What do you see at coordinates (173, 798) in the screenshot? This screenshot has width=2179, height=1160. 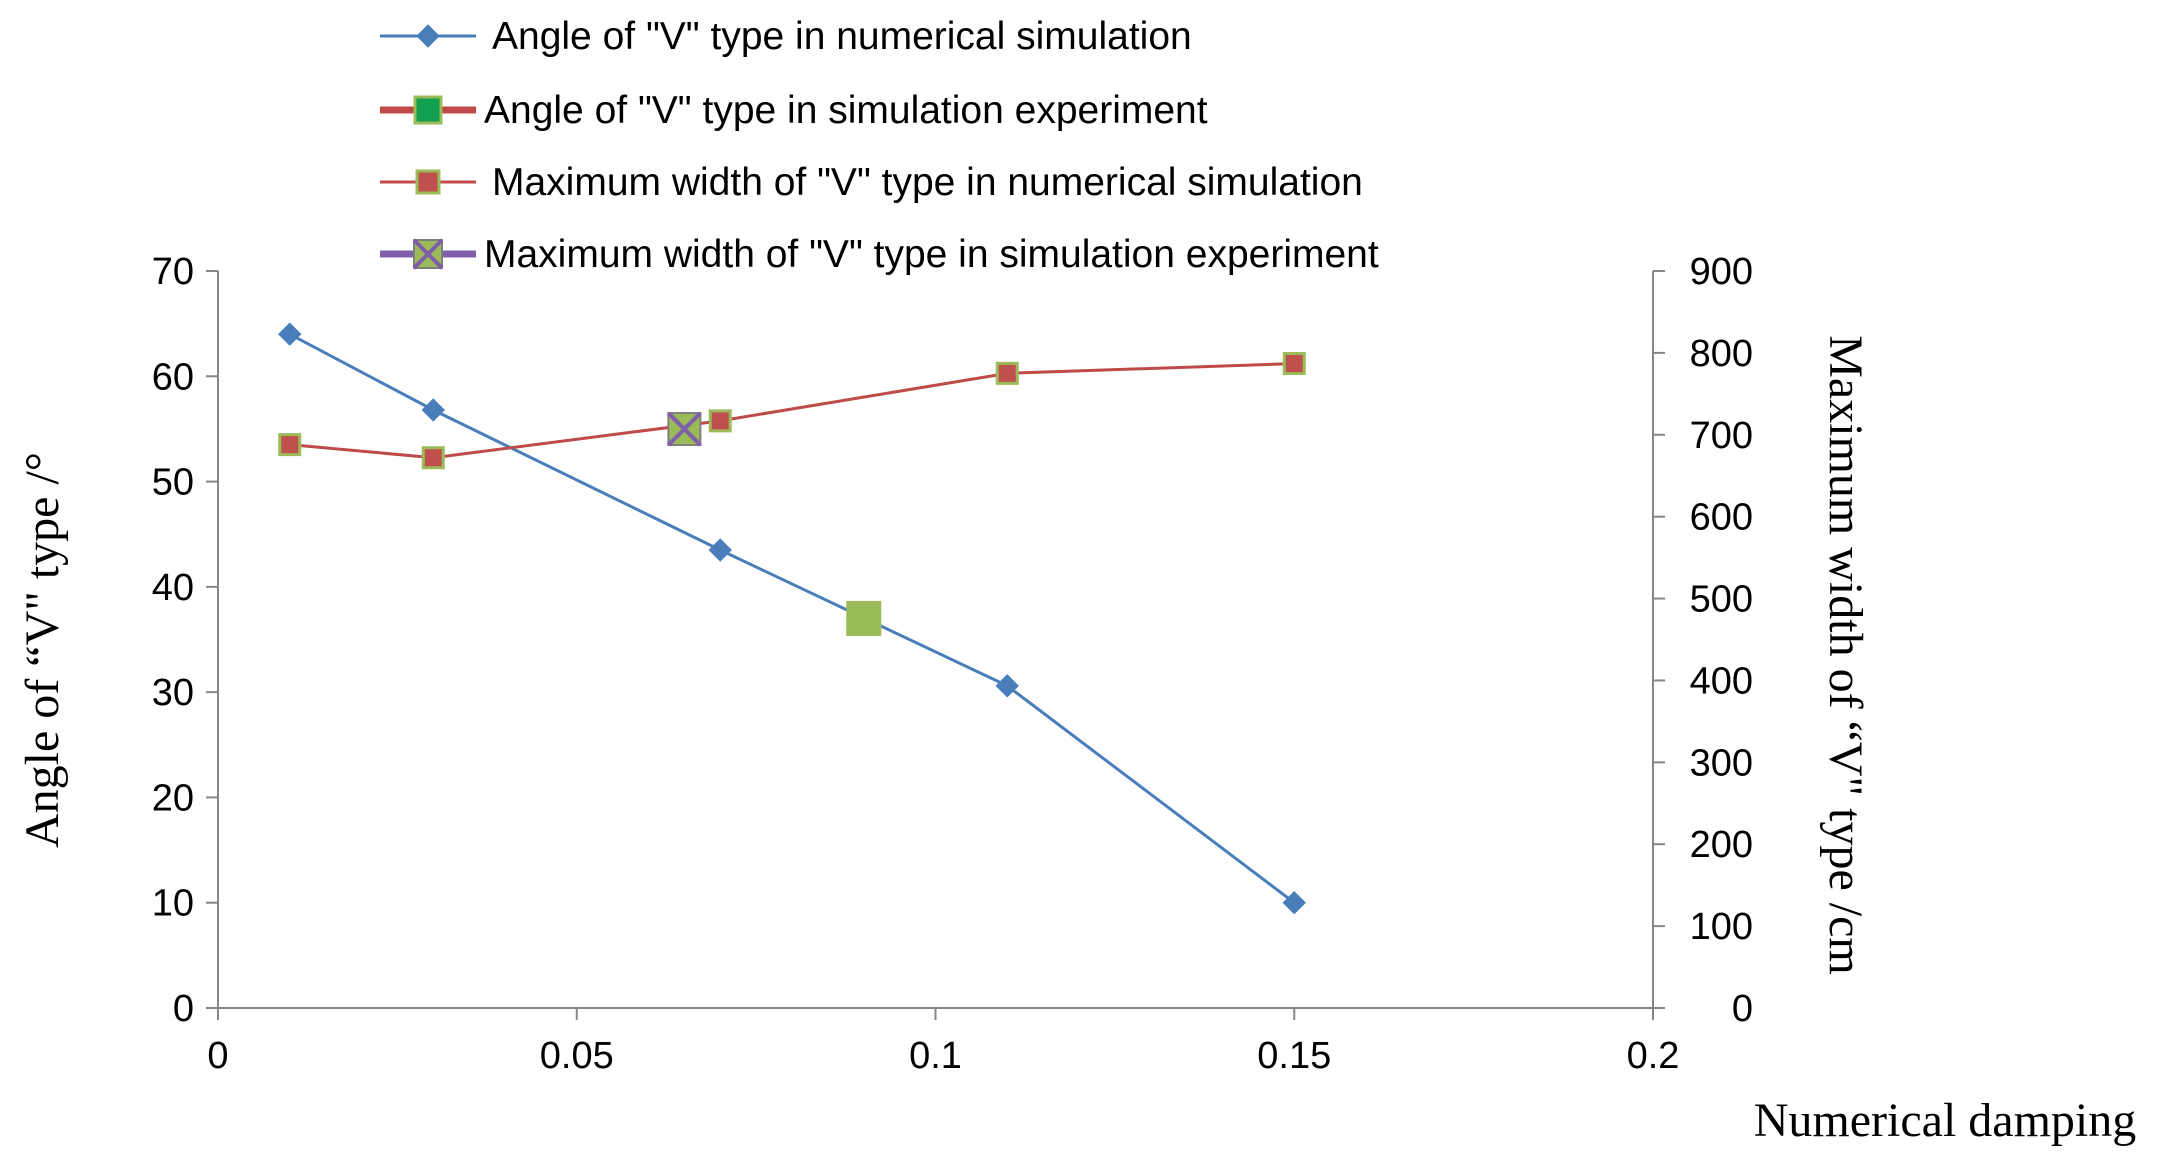 I see `y-left-tick-label: 20` at bounding box center [173, 798].